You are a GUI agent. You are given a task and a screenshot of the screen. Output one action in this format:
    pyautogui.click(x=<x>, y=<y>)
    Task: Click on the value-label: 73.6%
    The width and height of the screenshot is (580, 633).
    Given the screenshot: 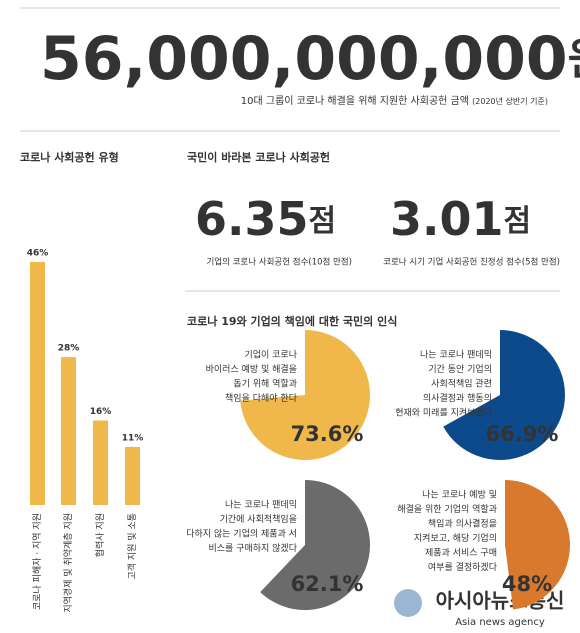 What is the action you would take?
    pyautogui.click(x=327, y=434)
    